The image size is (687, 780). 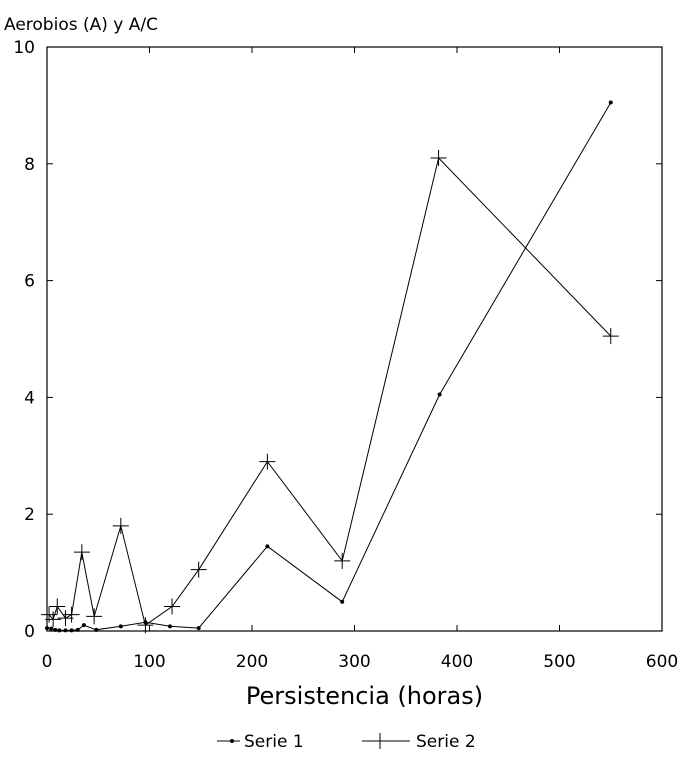 What do you see at coordinates (149, 662) in the screenshot?
I see `x-tick-label: 100` at bounding box center [149, 662].